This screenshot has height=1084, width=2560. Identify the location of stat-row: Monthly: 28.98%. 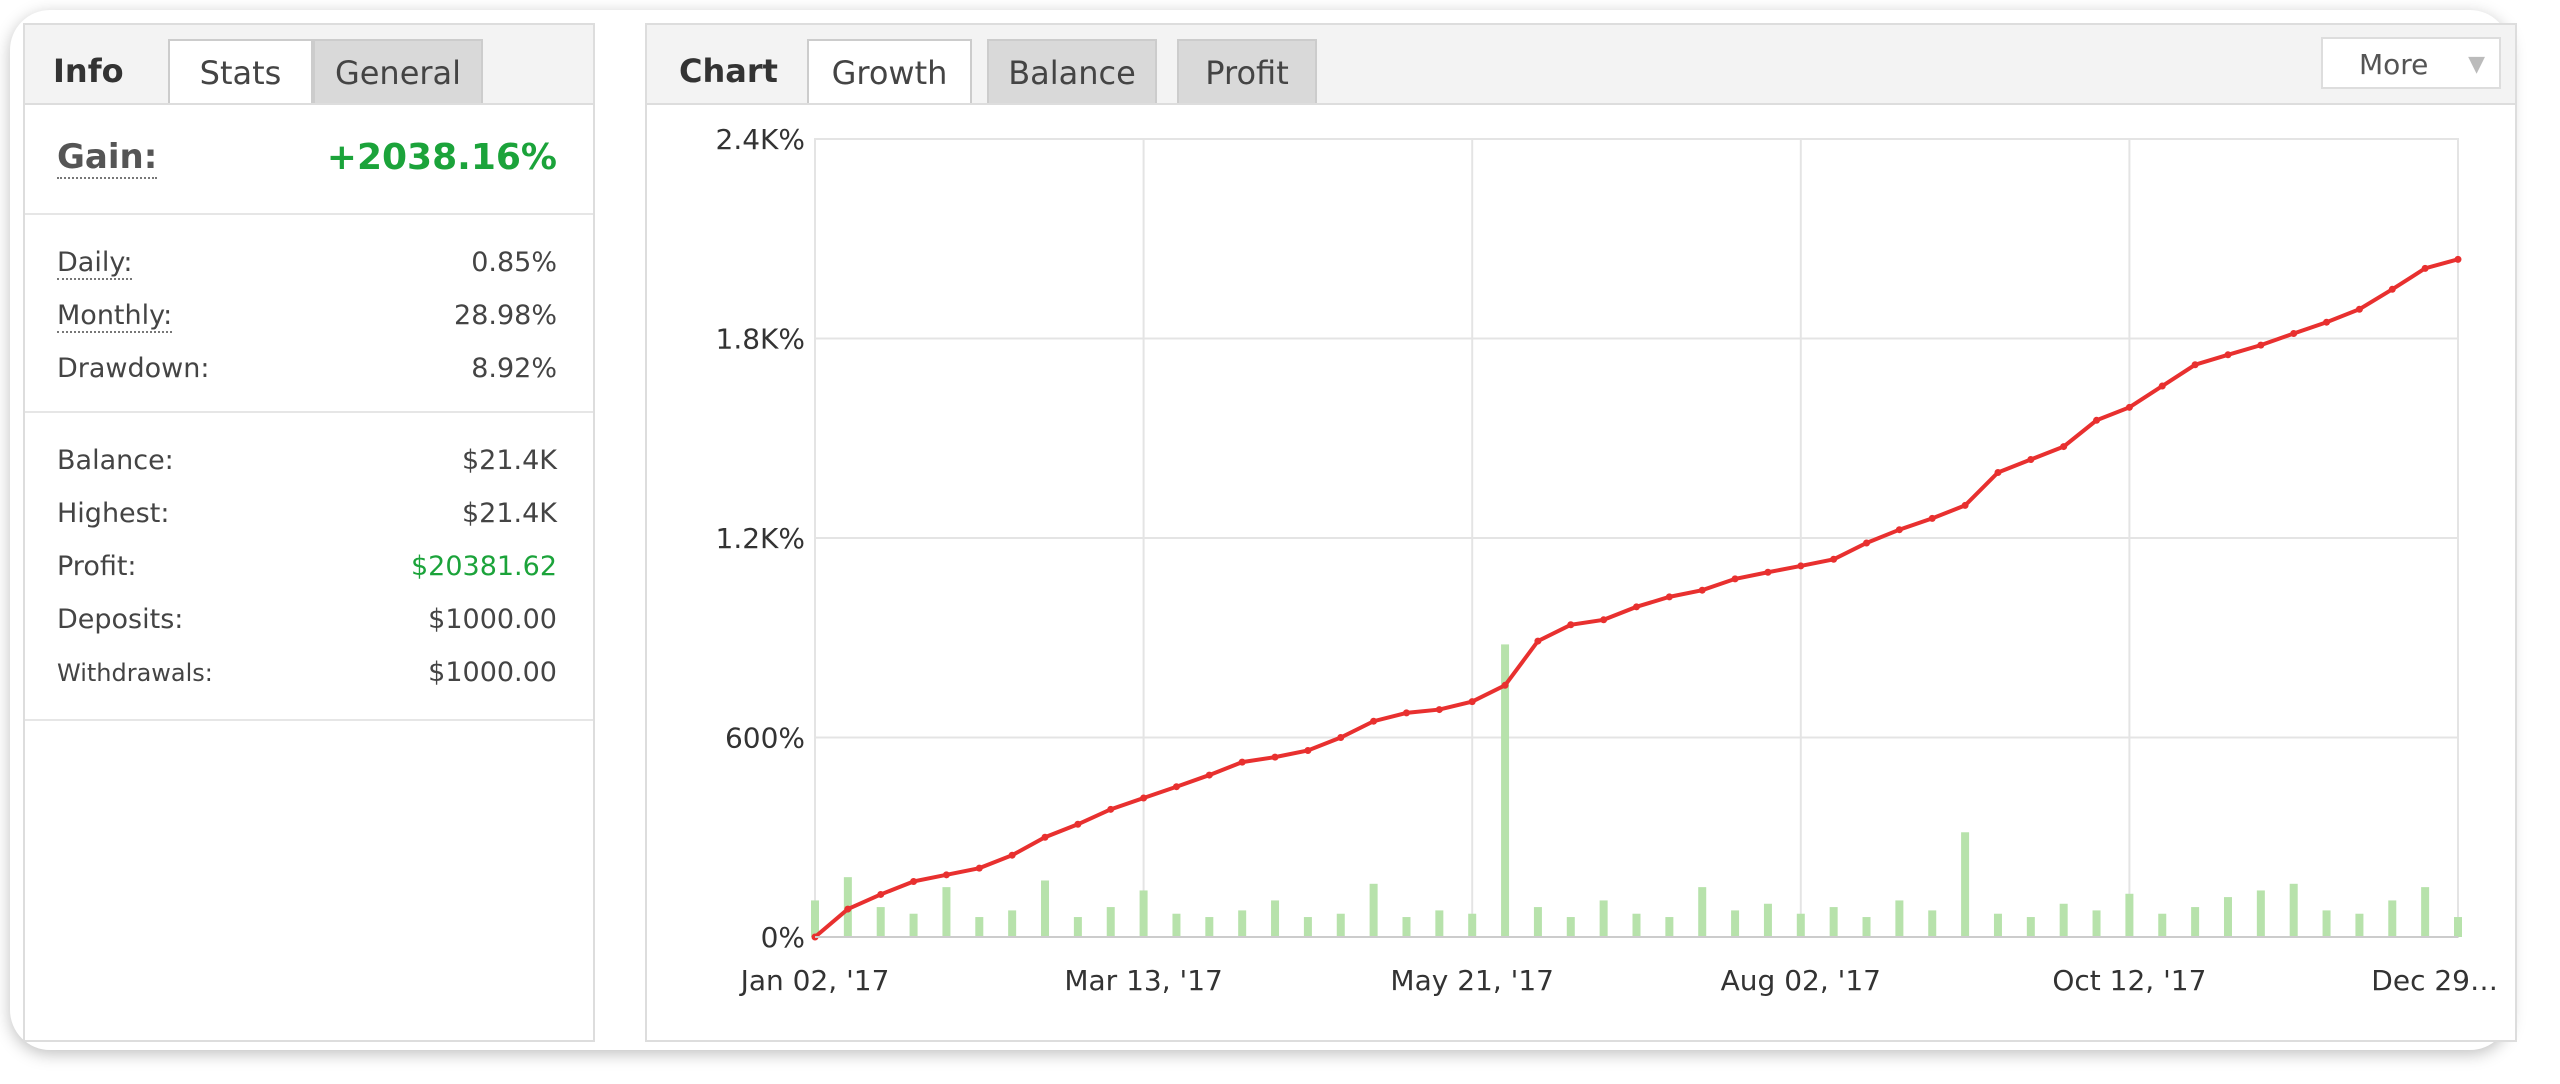
(307, 320).